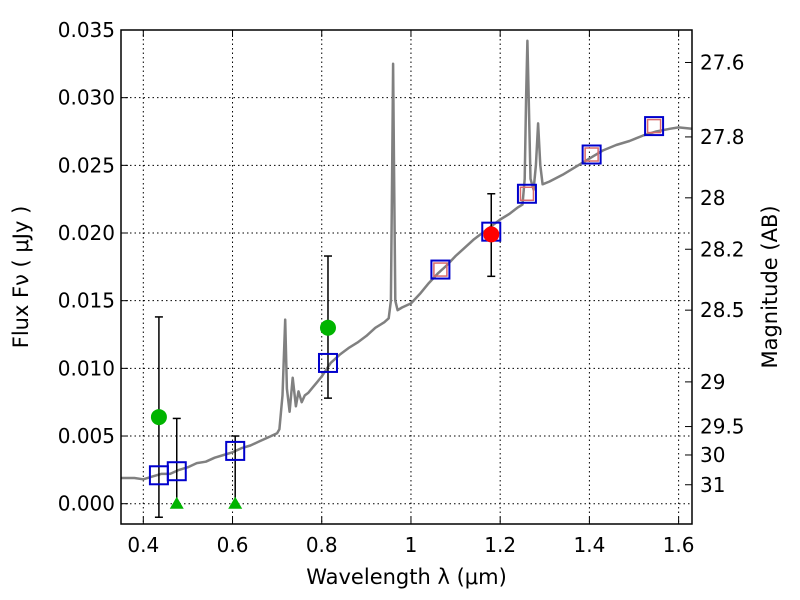  Describe the element at coordinates (406, 577) in the screenshot. I see `x-axis-title: Wavelength λ (μm)` at that location.